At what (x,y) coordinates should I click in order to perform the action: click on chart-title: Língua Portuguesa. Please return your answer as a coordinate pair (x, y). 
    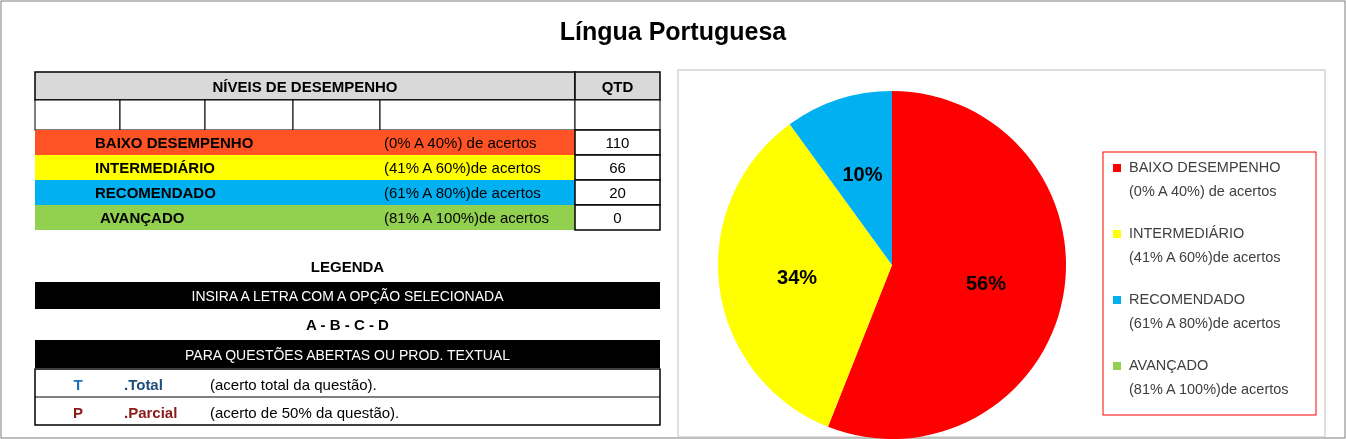
    Looking at the image, I should click on (673, 31).